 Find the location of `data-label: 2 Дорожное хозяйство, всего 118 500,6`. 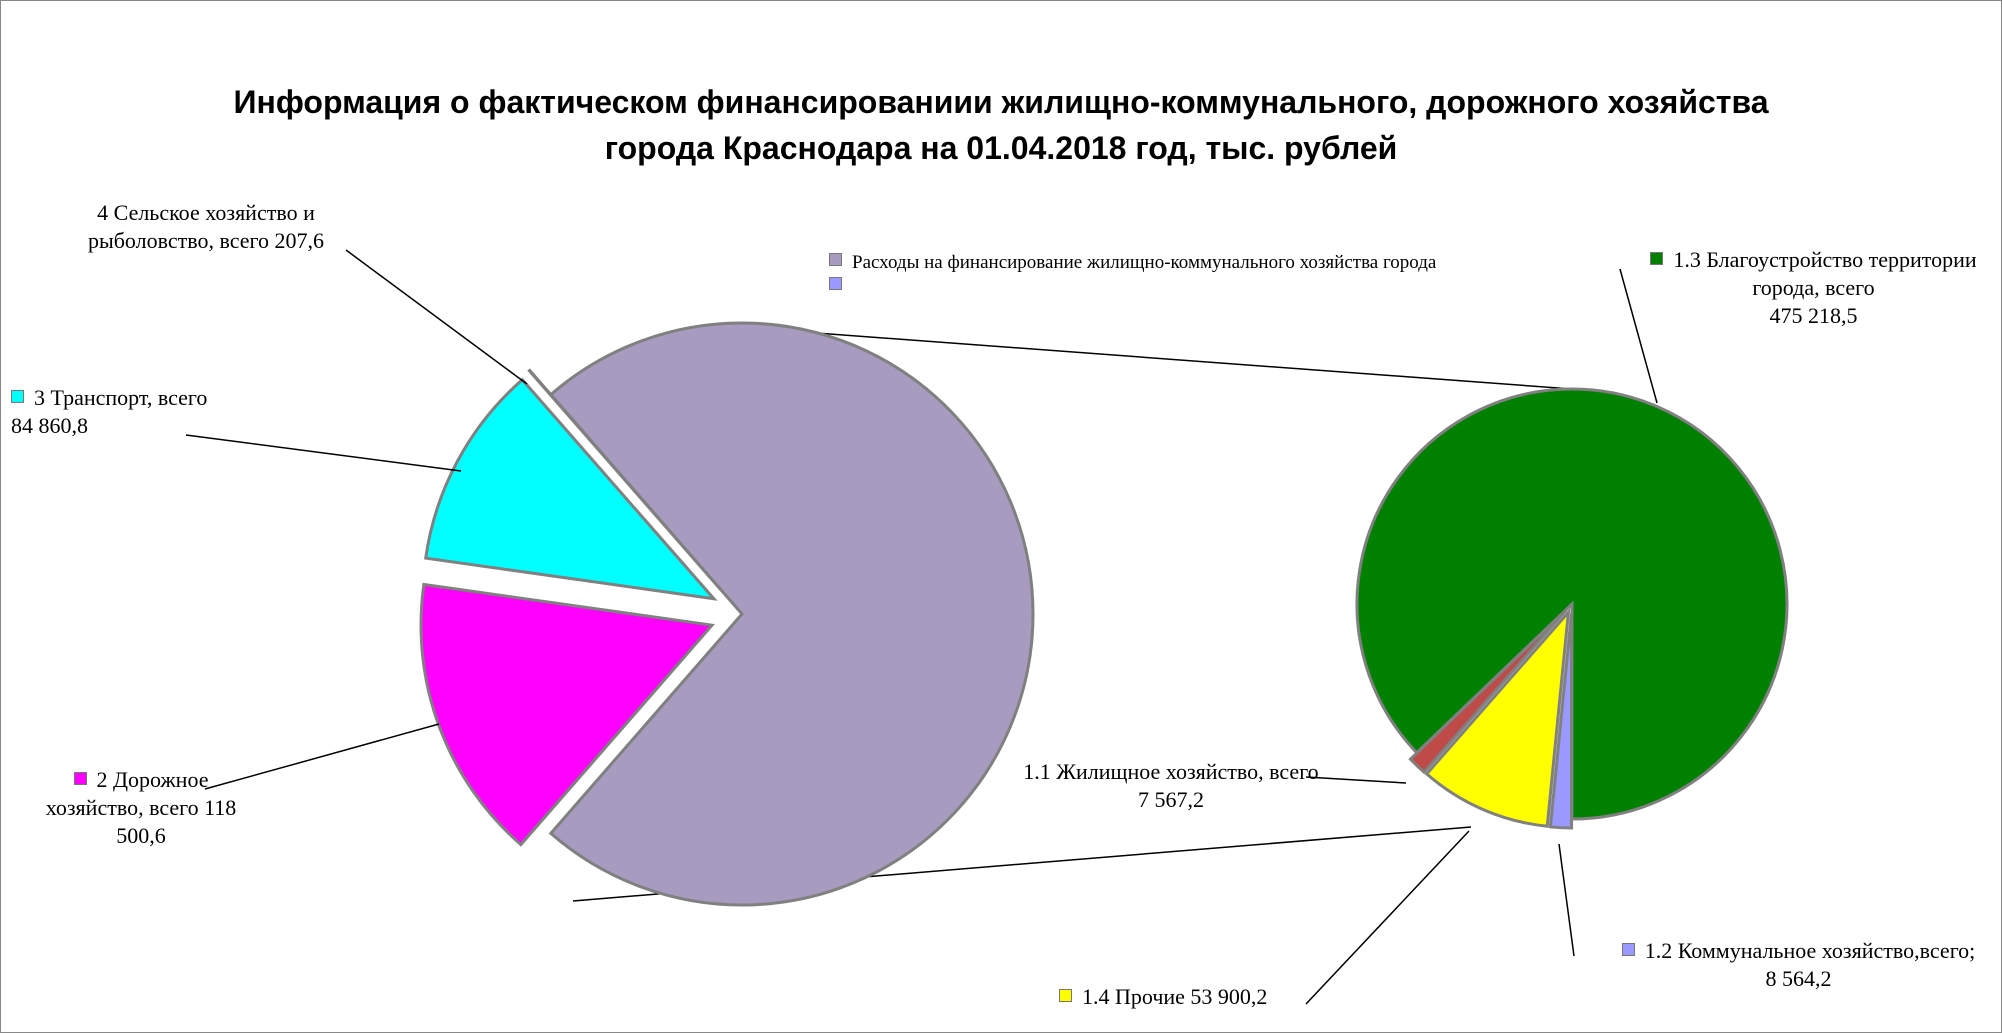

data-label: 2 Дорожное хозяйство, всего 118 500,6 is located at coordinates (141, 808).